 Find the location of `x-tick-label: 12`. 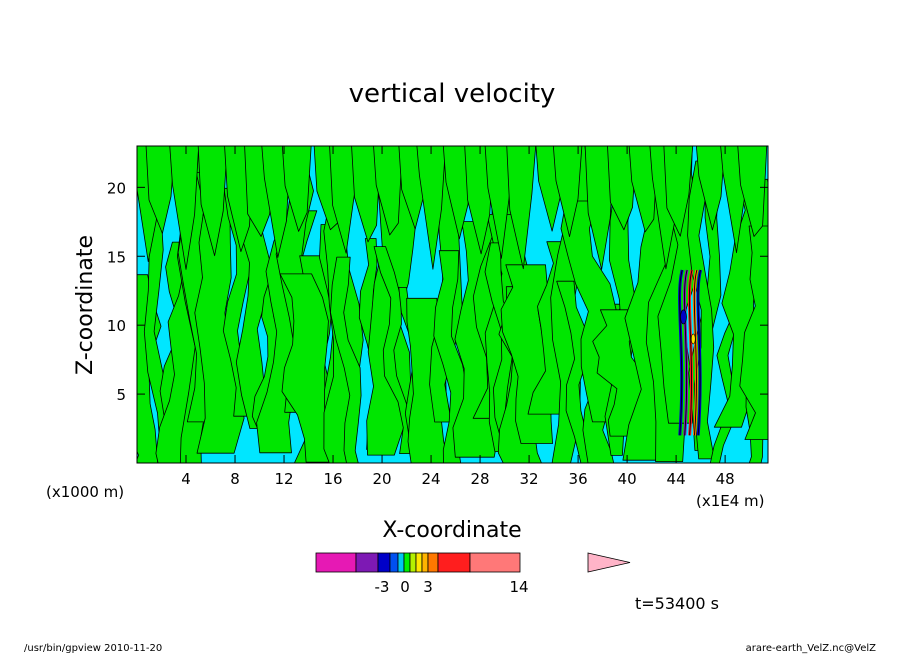

x-tick-label: 12 is located at coordinates (283, 479).